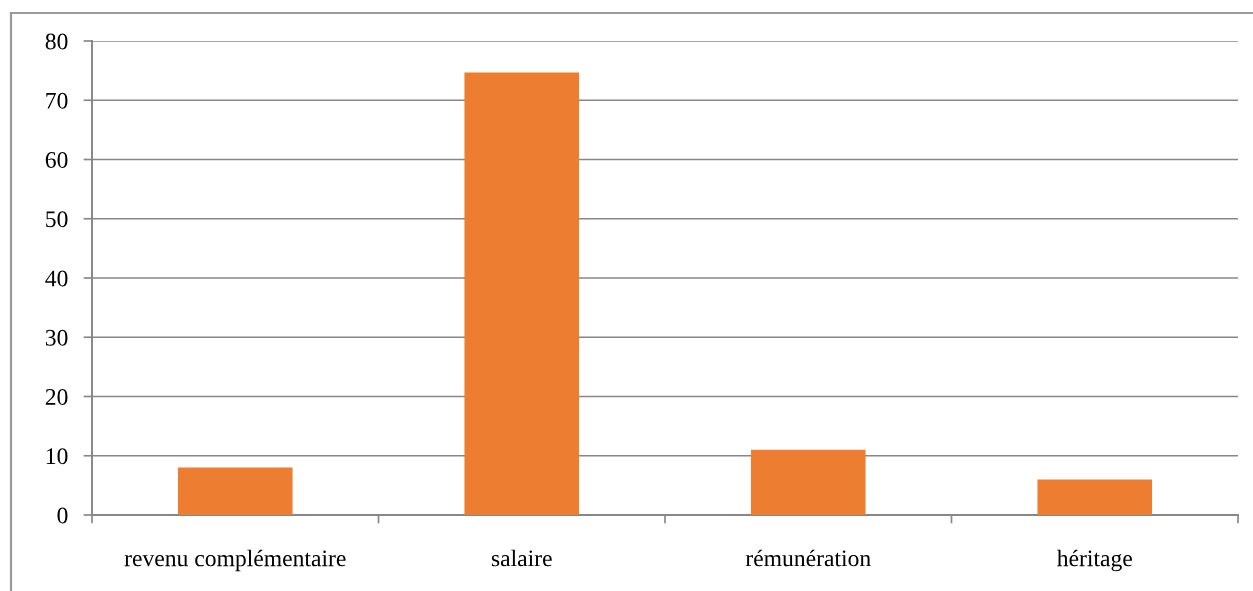 Image resolution: width=1253 pixels, height=591 pixels. What do you see at coordinates (57, 456) in the screenshot?
I see `y-tick-label: 10` at bounding box center [57, 456].